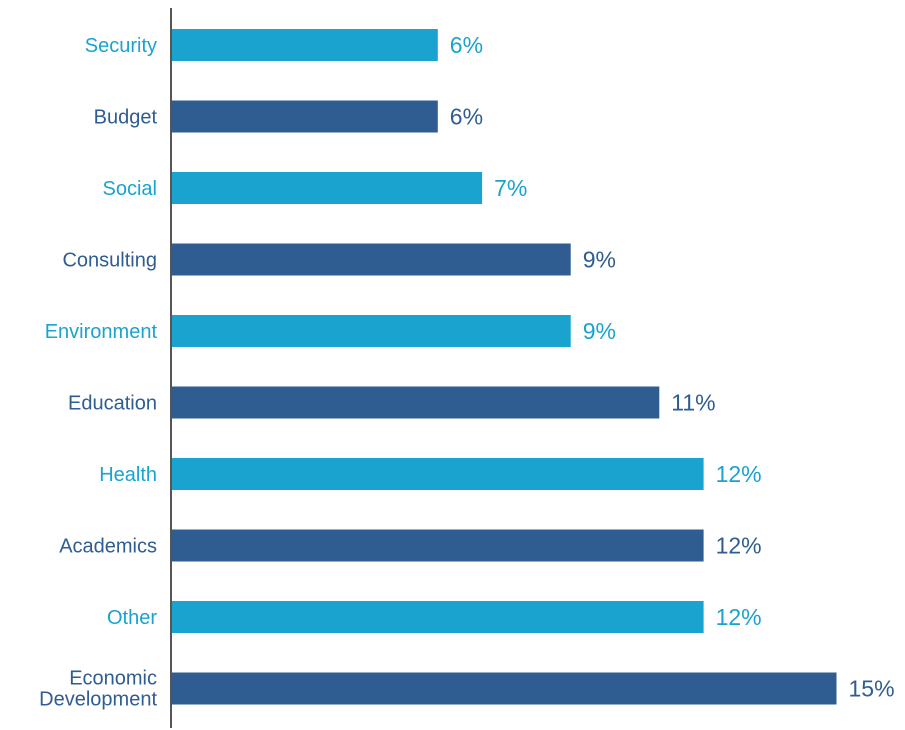  Describe the element at coordinates (371, 259) in the screenshot. I see `bar-consulting` at that location.